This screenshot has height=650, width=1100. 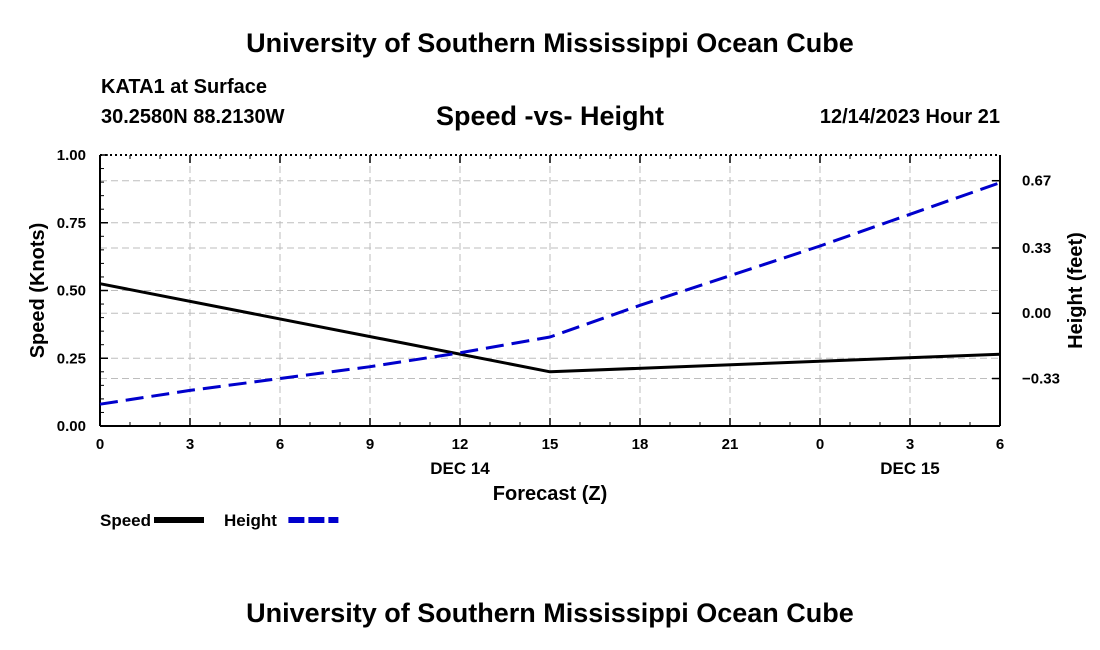 What do you see at coordinates (640, 444) in the screenshot?
I see `x-tick-label: 18` at bounding box center [640, 444].